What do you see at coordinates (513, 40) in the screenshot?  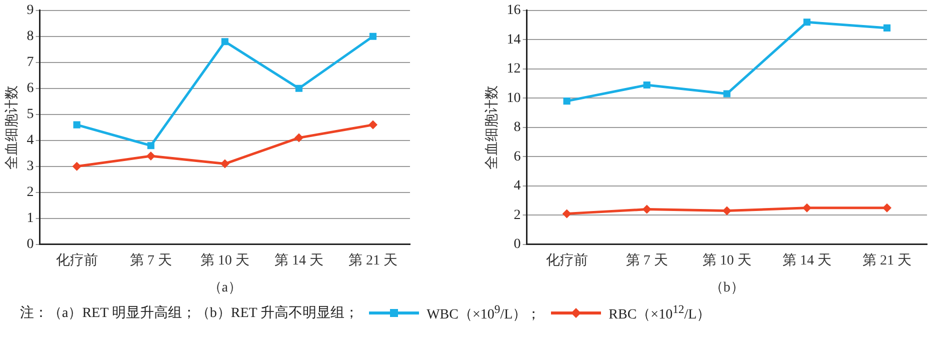 I see `y-tick-label: 14` at bounding box center [513, 40].